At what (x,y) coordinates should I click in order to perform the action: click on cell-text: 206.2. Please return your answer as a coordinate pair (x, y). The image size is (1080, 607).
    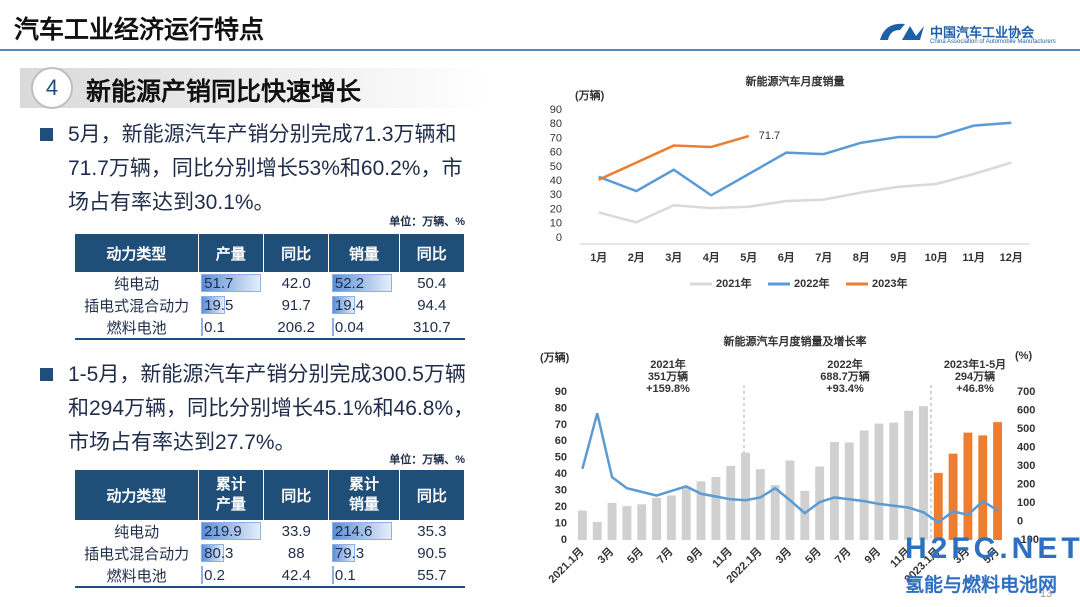
    Looking at the image, I should click on (296, 327).